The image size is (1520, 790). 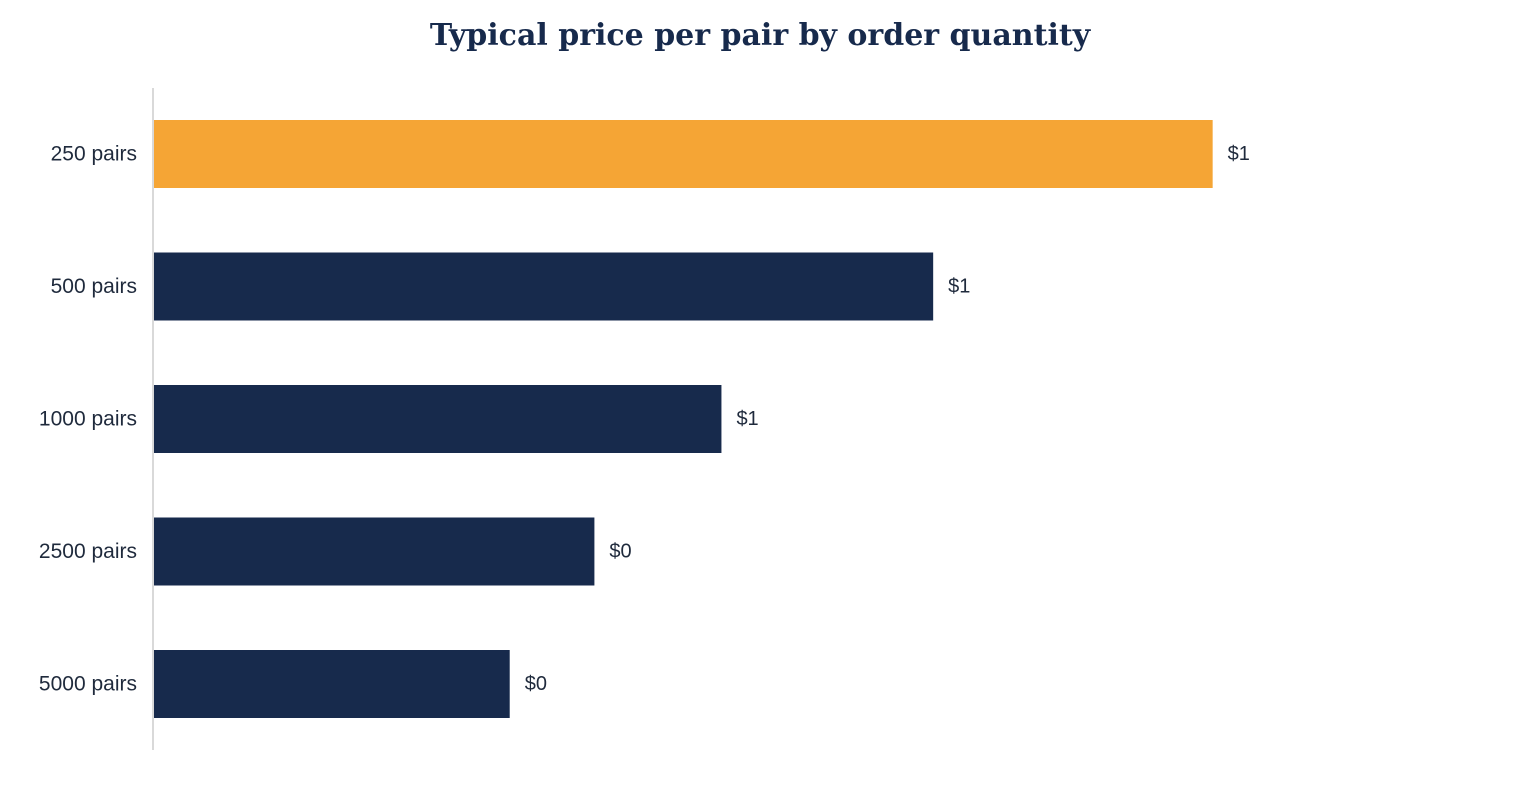 What do you see at coordinates (94, 154) in the screenshot?
I see `category-label: 250 pairs` at bounding box center [94, 154].